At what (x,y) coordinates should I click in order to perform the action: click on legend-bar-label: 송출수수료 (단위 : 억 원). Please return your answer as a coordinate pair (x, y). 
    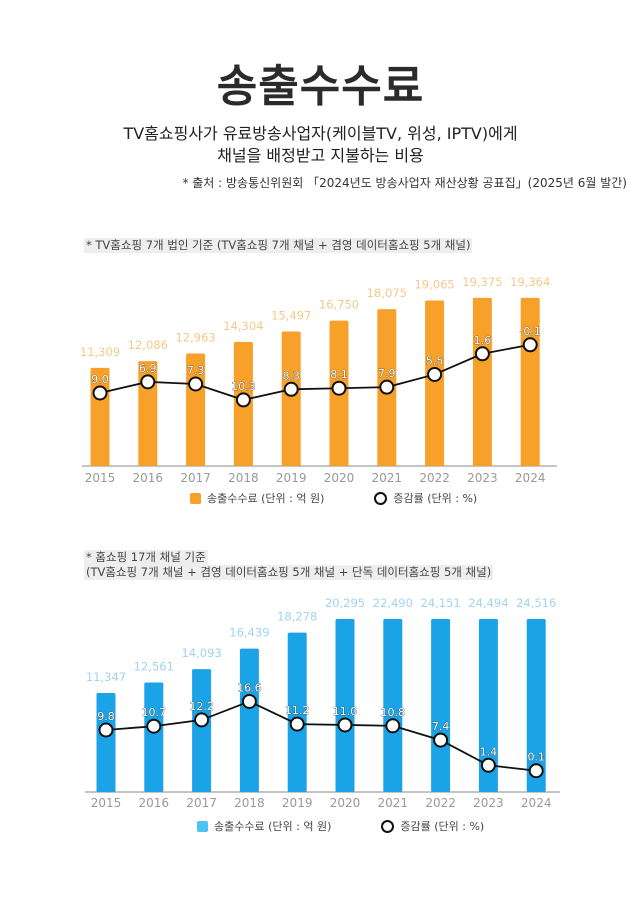
    Looking at the image, I should click on (273, 826).